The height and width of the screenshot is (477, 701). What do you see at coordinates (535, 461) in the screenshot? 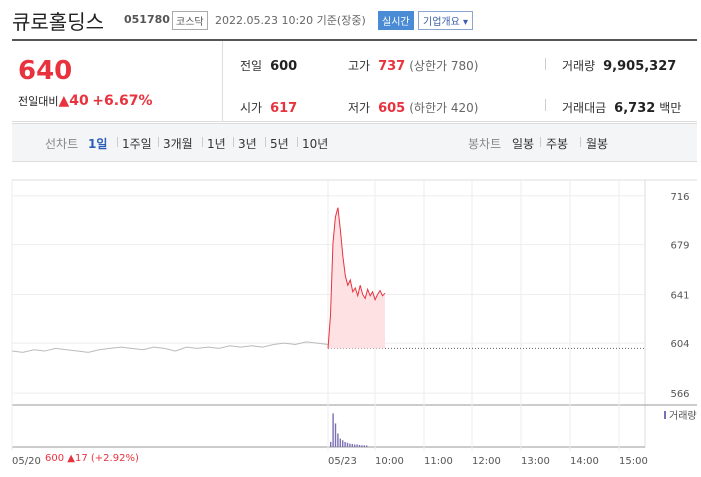
I see `x-tick-label: 13:00` at bounding box center [535, 461].